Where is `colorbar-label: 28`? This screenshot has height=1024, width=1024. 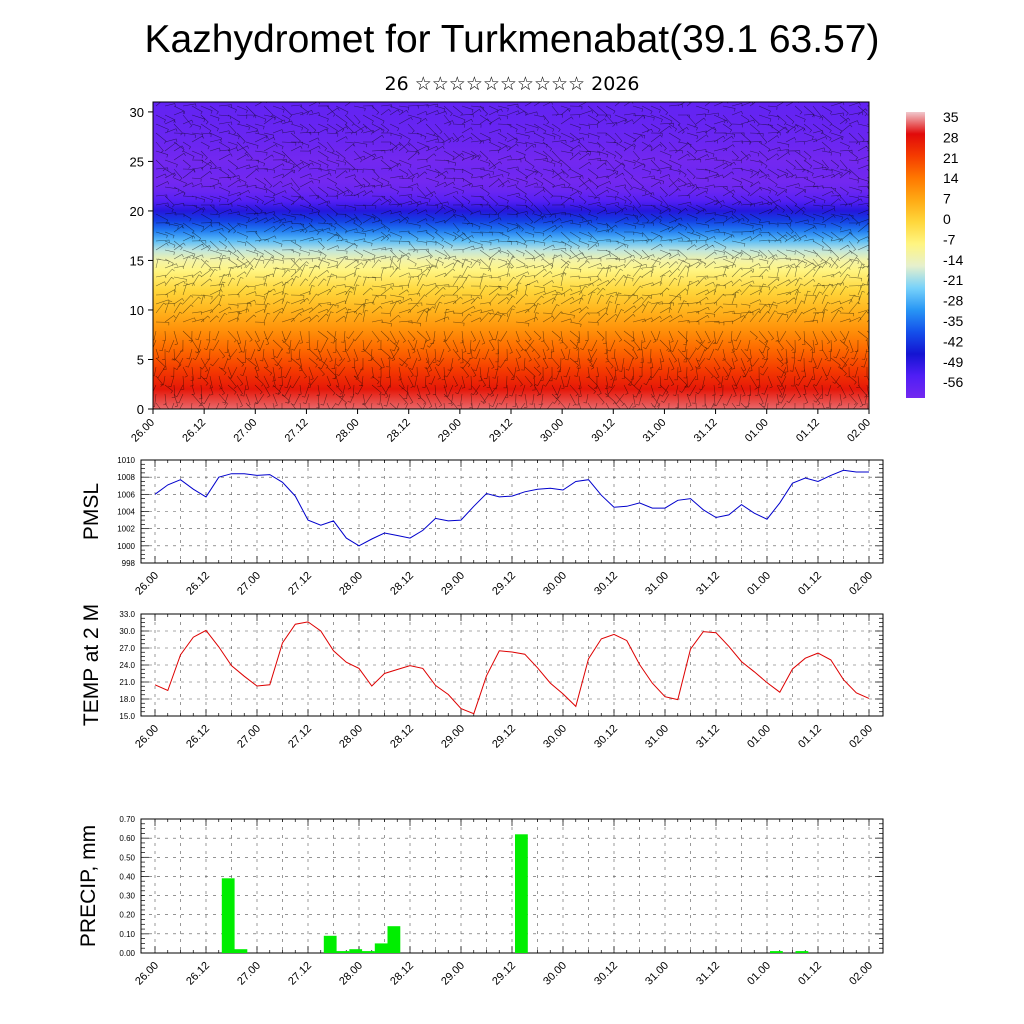 colorbar-label: 28 is located at coordinates (951, 137).